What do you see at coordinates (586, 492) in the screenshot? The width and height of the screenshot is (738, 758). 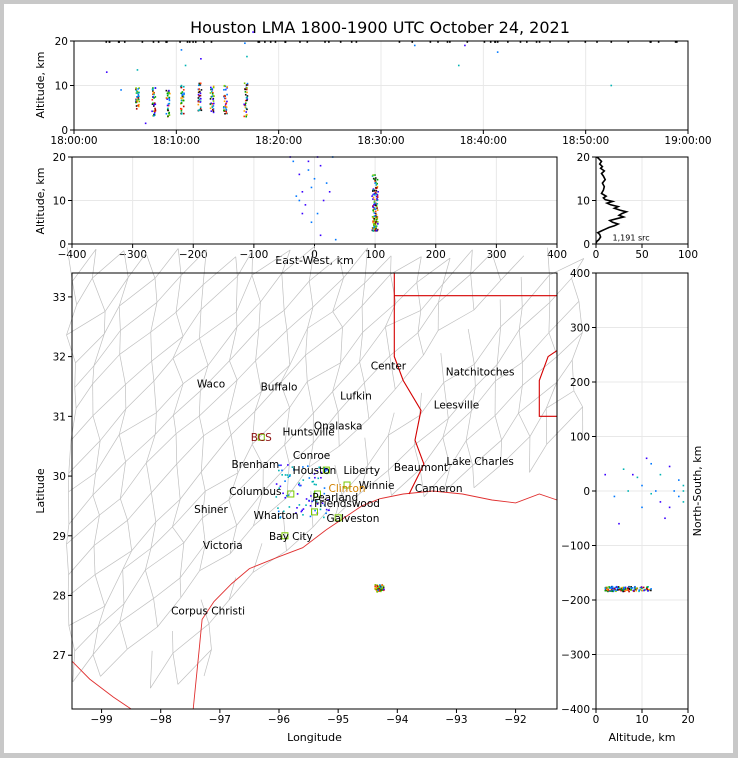 I see `ns-ytick-label-4: 0` at bounding box center [586, 492].